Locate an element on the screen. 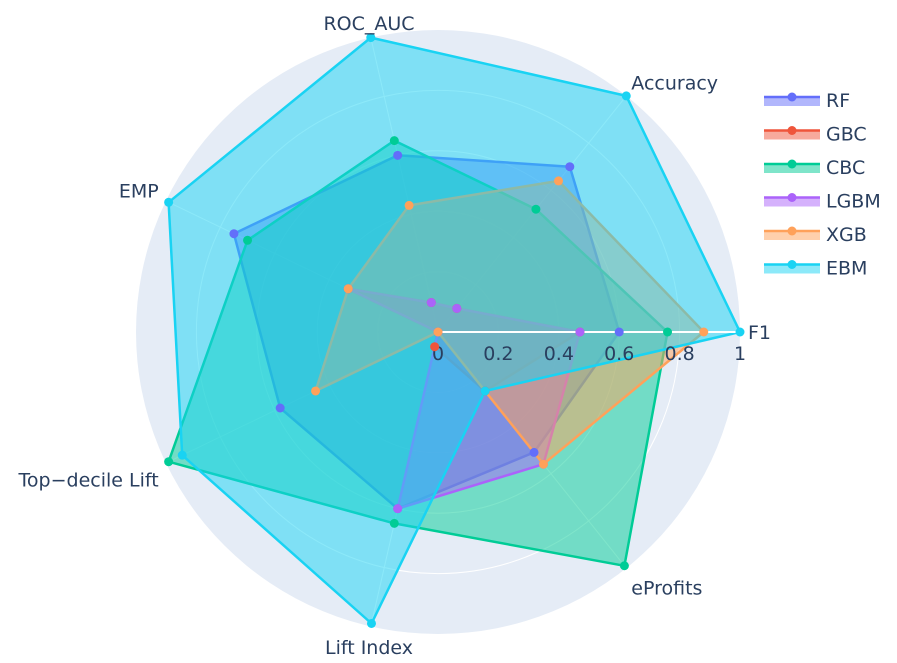  axis-label-eprofits: eProfits is located at coordinates (666, 588).